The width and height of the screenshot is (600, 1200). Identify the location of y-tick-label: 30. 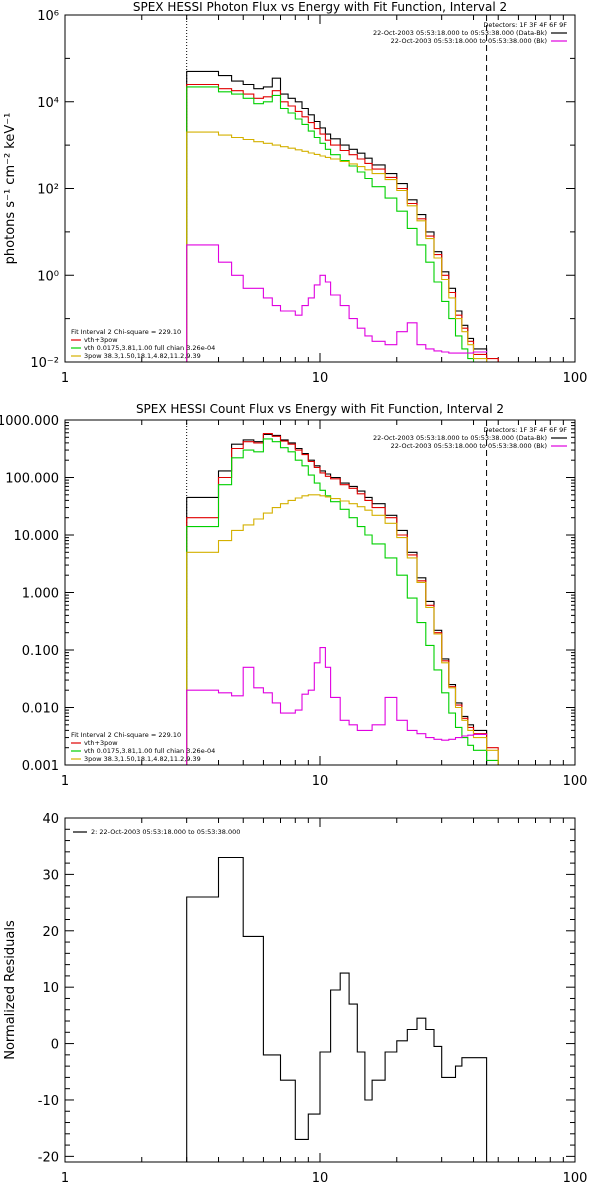
(50, 875).